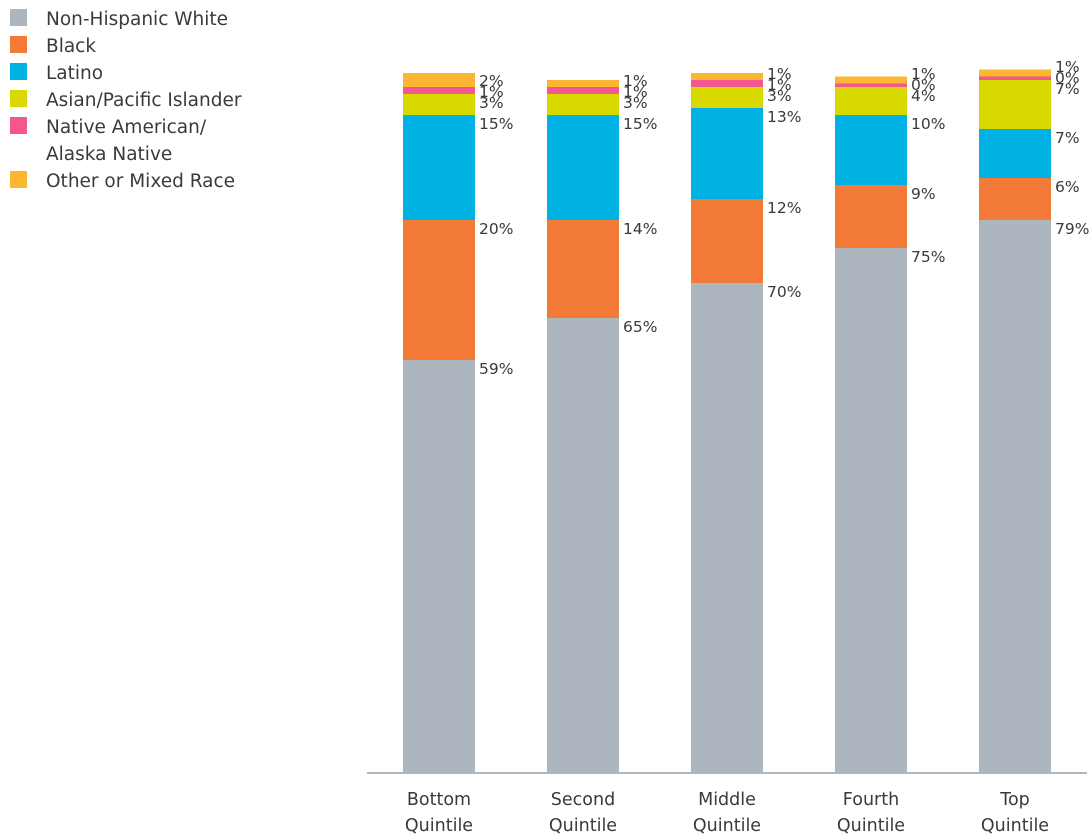 This screenshot has width=1091, height=837. I want to click on data-label: 79%, so click(1072, 229).